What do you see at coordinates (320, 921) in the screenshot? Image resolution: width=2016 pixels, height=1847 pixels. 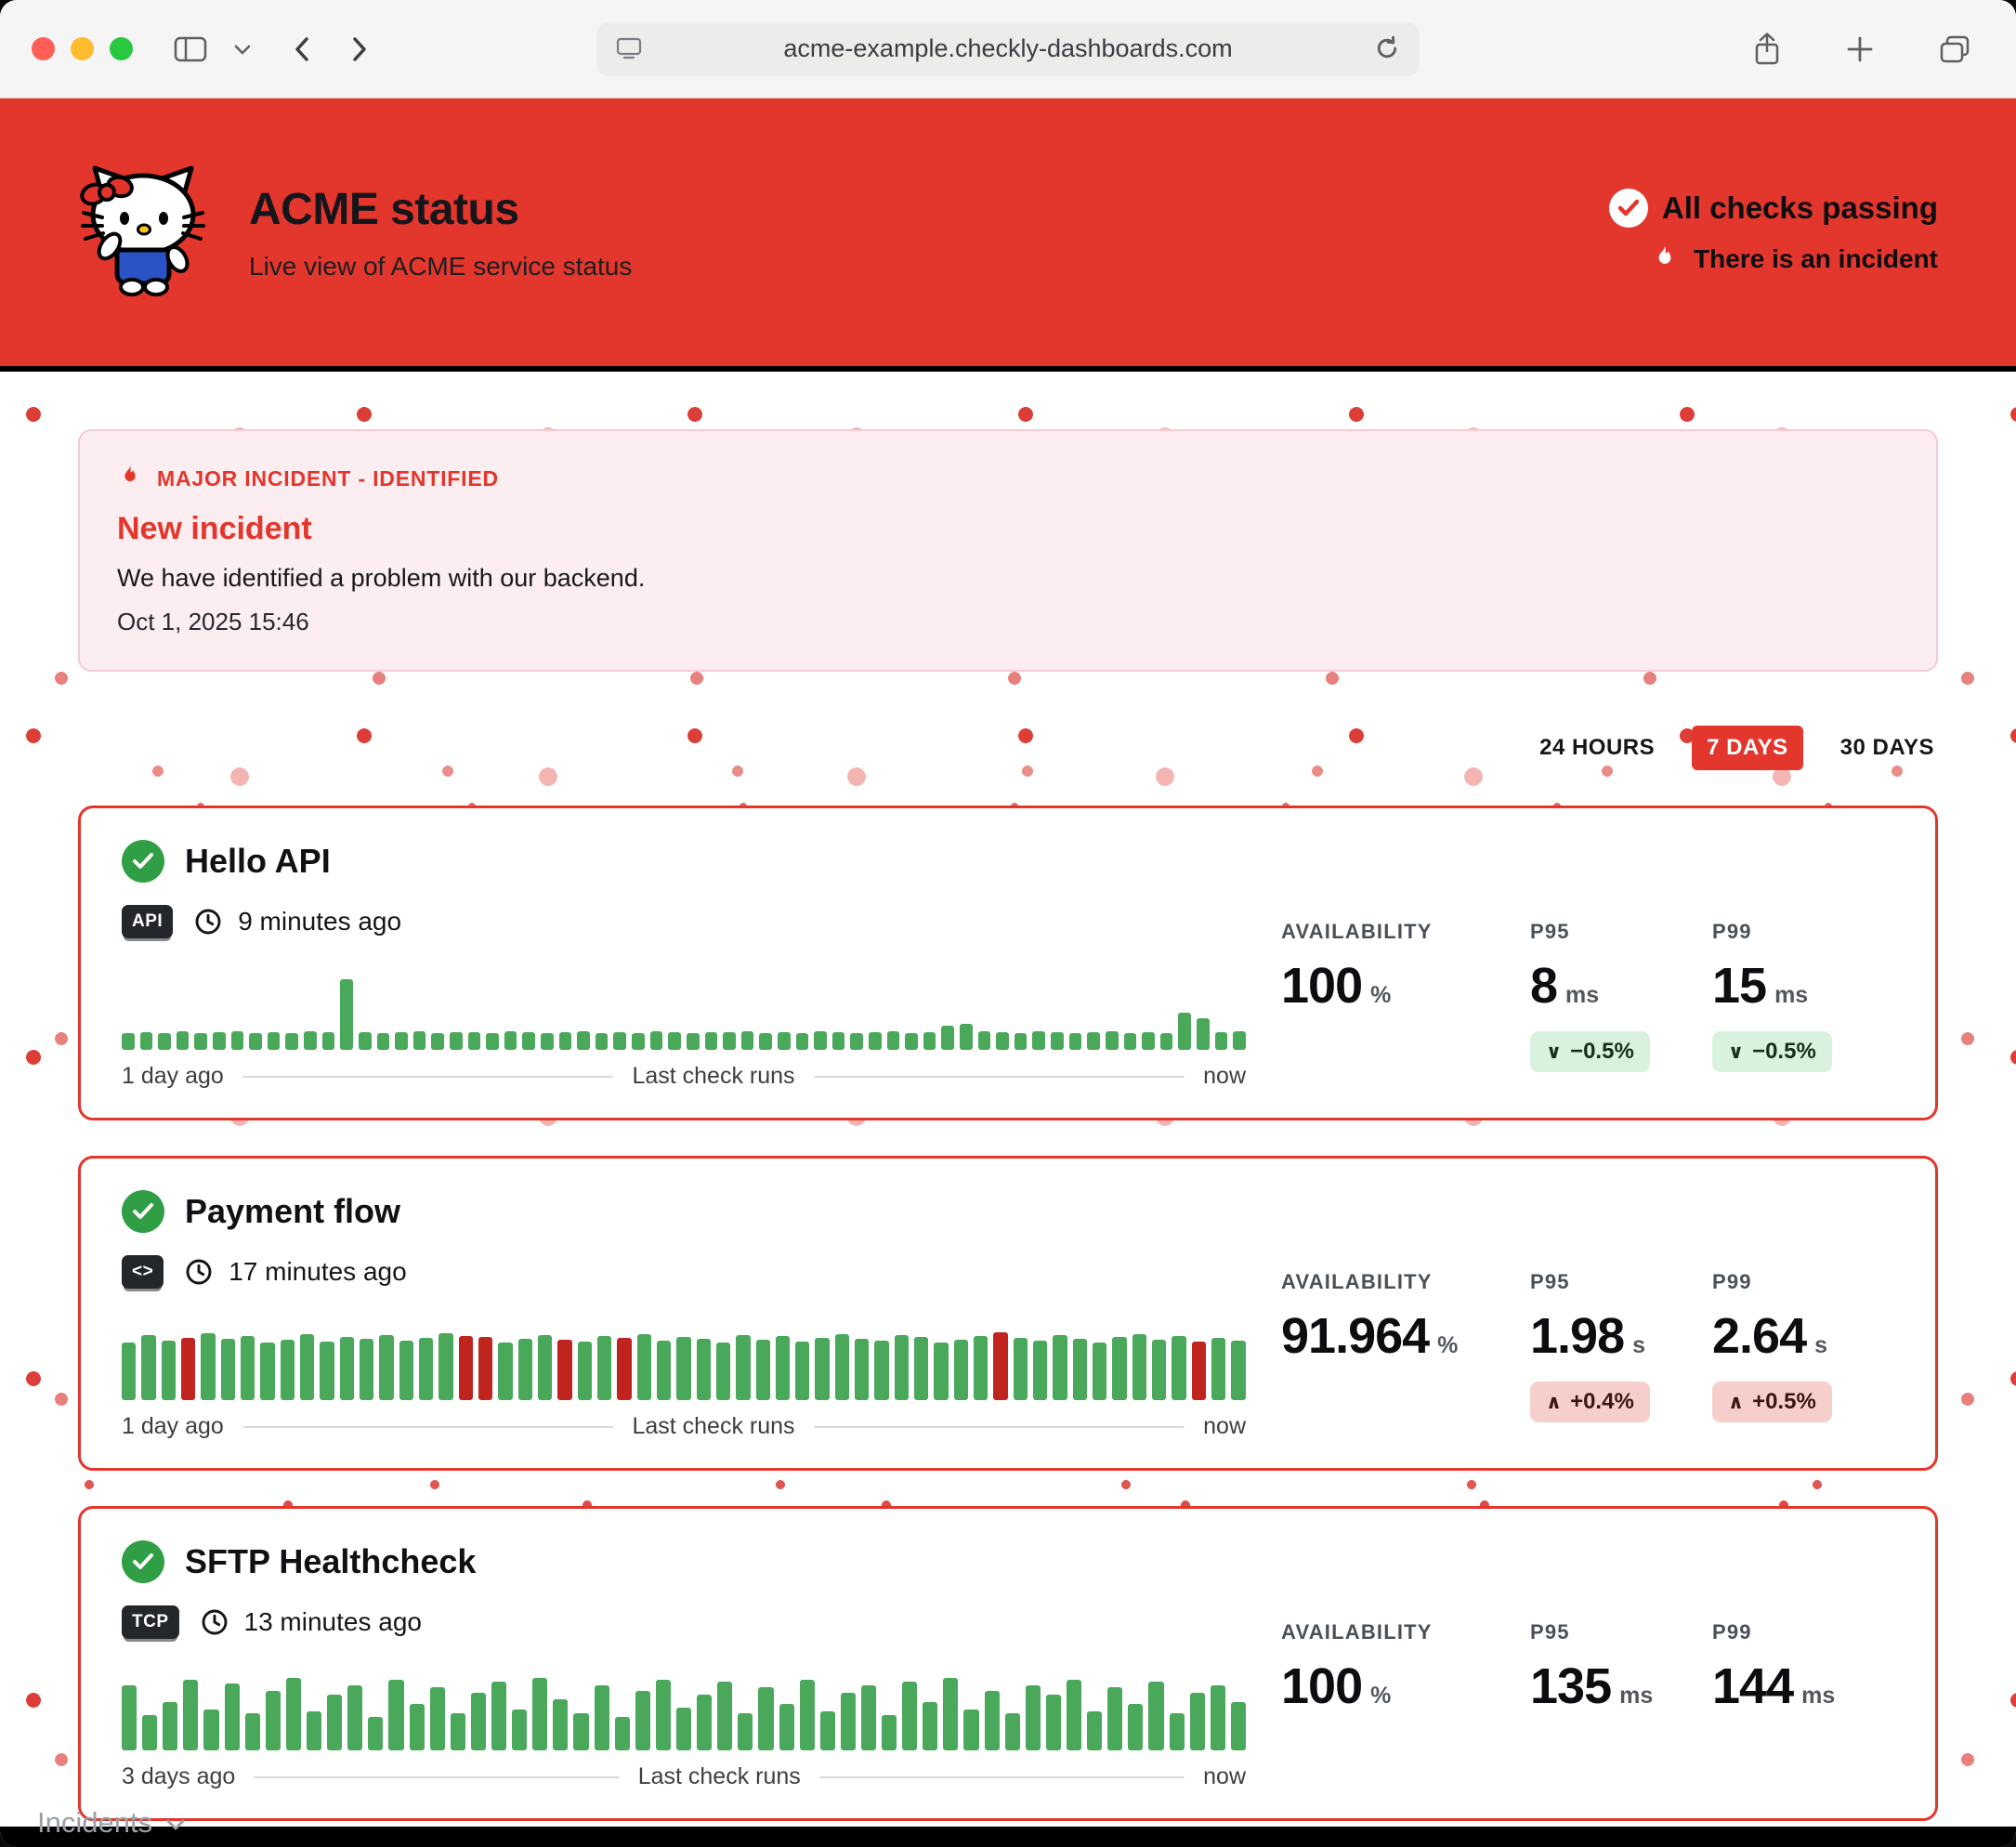 I see `last-run-text: 9 minutes ago` at bounding box center [320, 921].